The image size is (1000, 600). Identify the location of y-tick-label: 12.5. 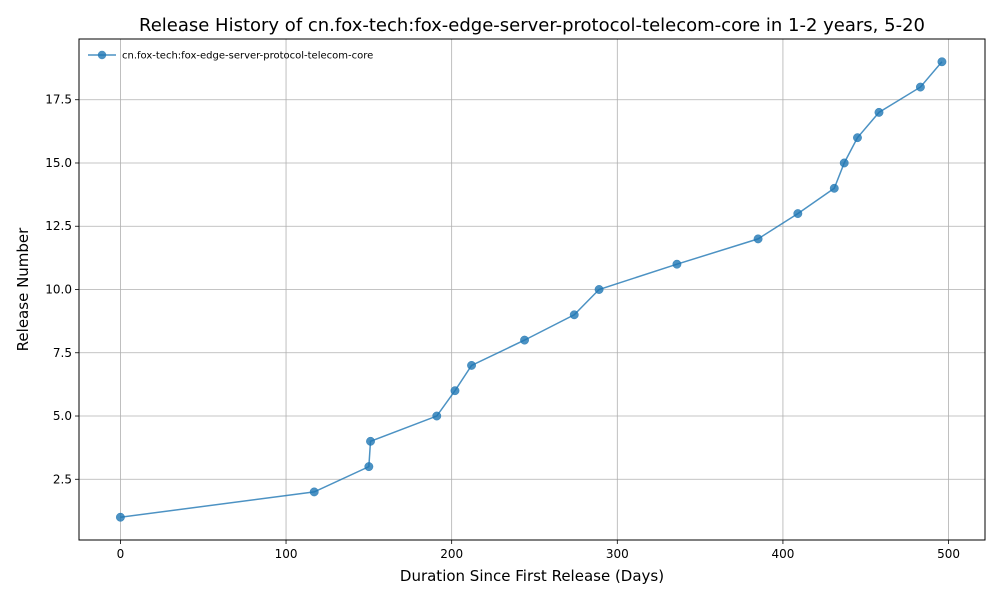
(58, 226).